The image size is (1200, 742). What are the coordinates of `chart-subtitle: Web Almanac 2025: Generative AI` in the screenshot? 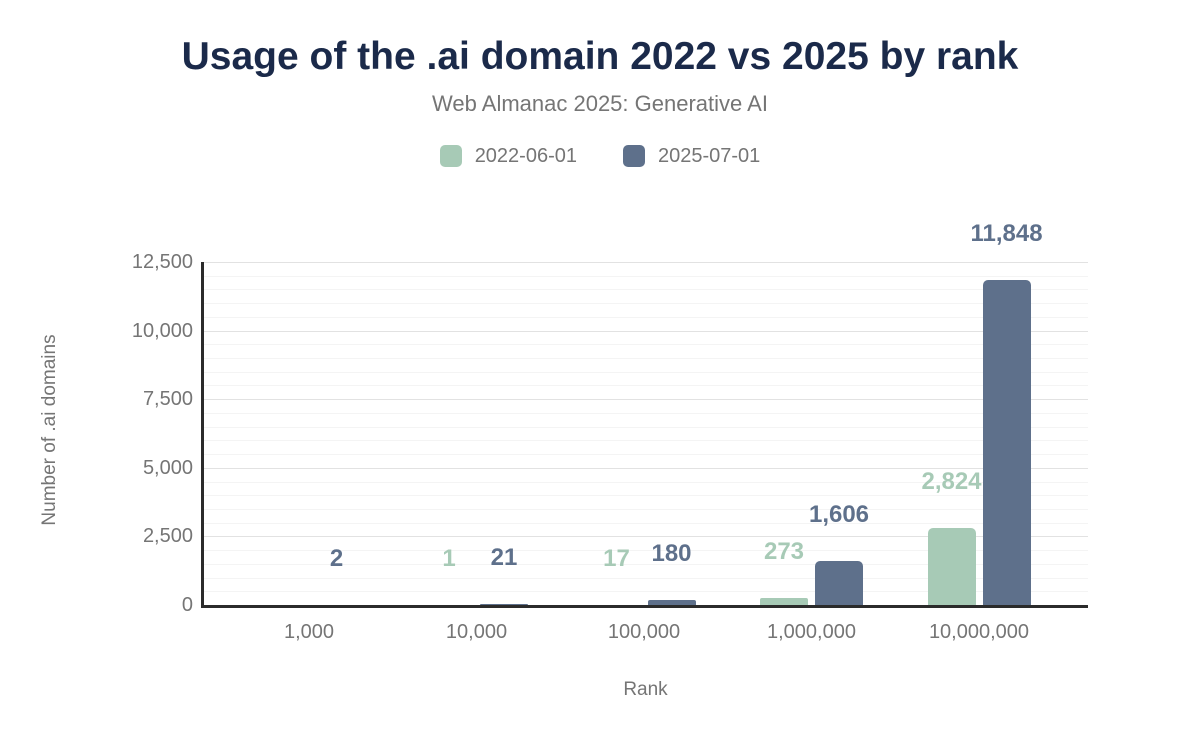 It's located at (600, 103).